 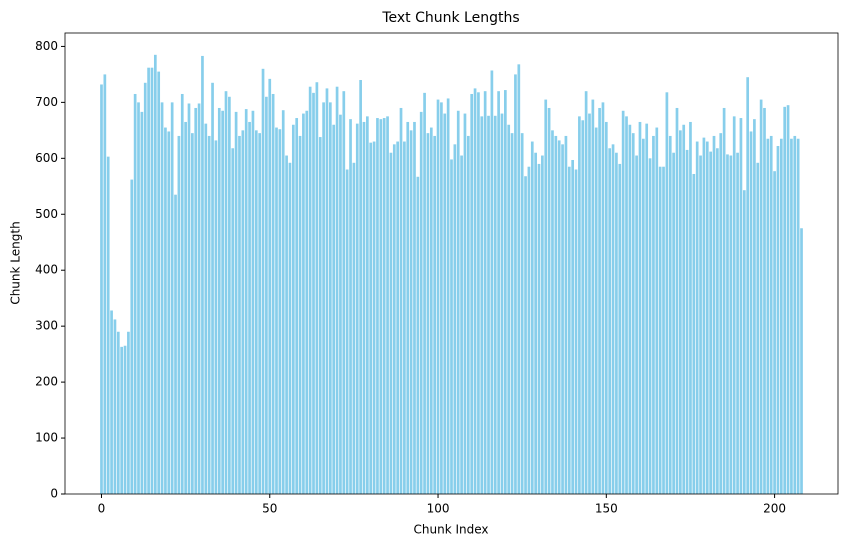 I want to click on y-tick-label: 300, so click(x=46, y=326).